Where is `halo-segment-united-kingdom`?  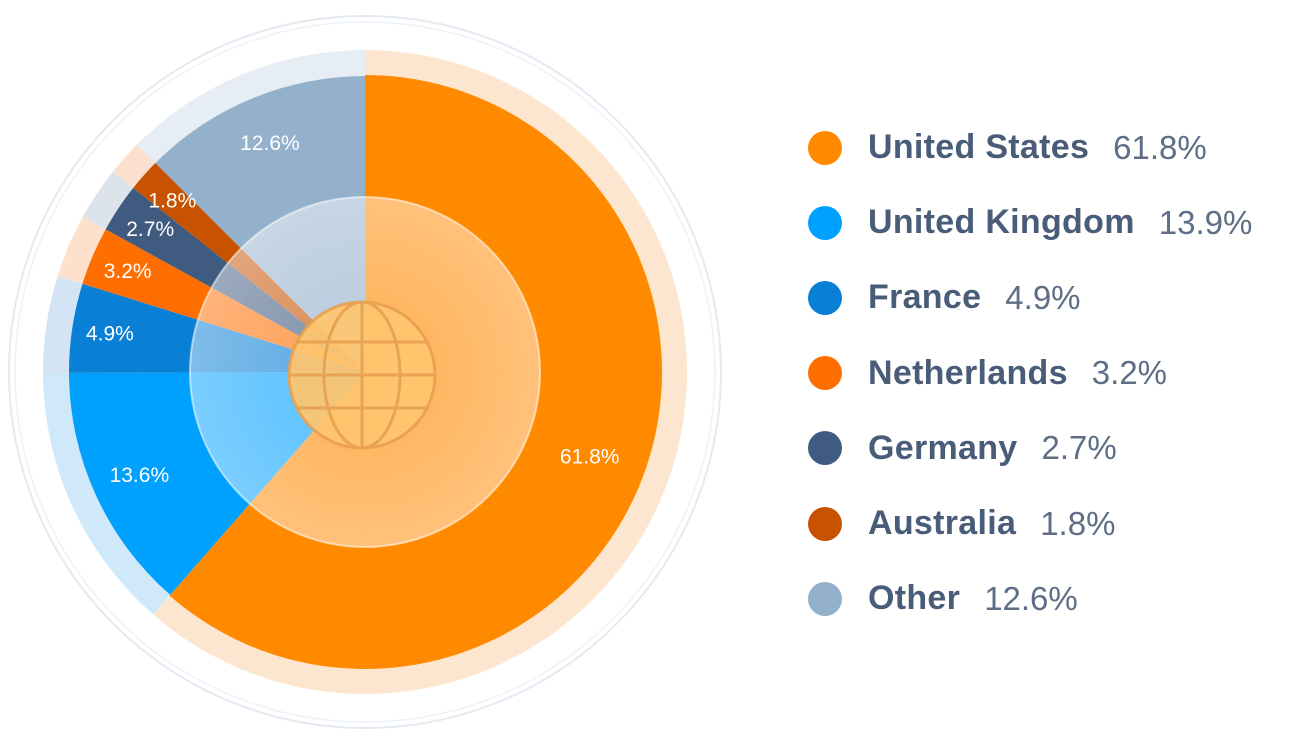 halo-segment-united-kingdom is located at coordinates (107, 493).